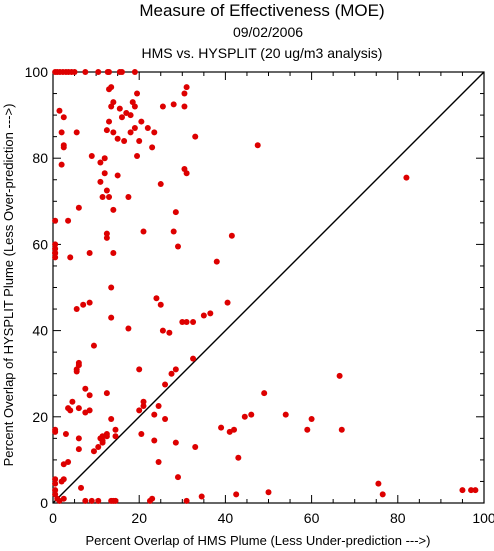 The height and width of the screenshot is (551, 494). I want to click on y-tick-label: 100, so click(37, 72).